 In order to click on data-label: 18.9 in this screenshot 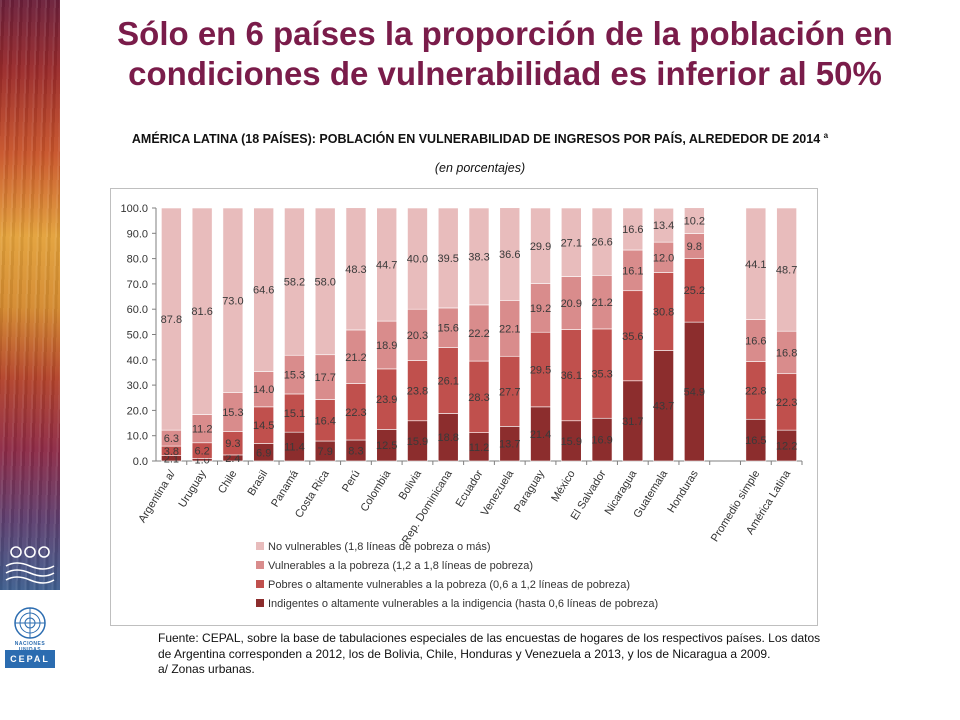, I will do `click(386, 346)`.